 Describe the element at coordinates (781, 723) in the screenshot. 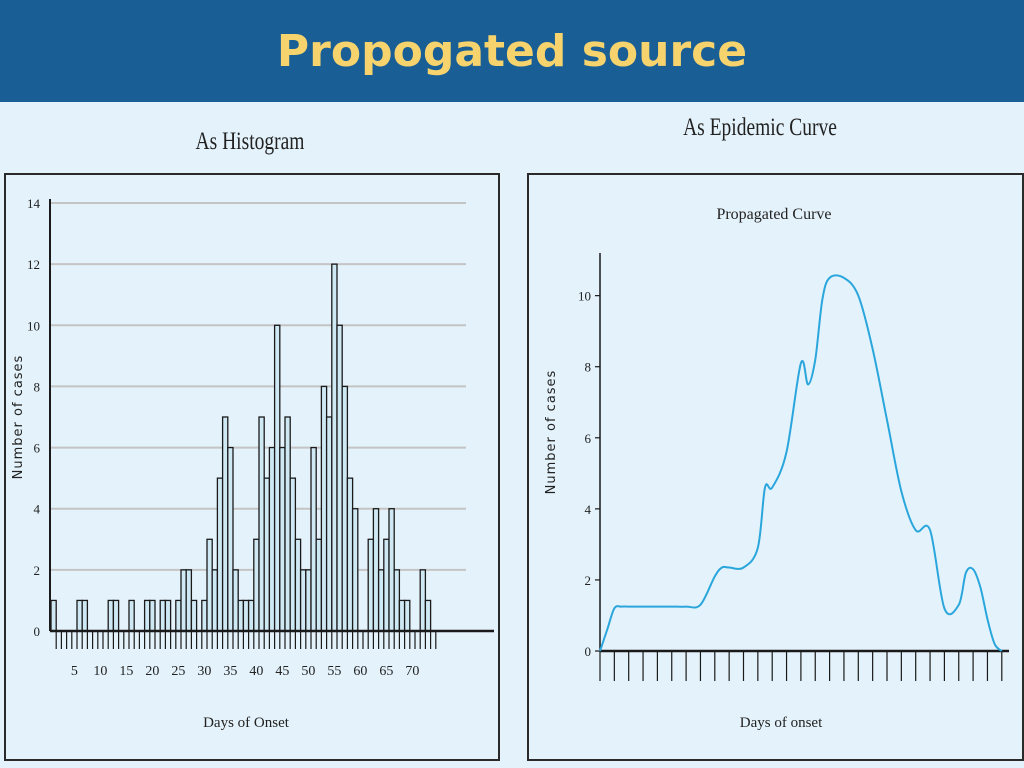

I see `epidemic-curve-x-axis-label: Days of onset` at that location.